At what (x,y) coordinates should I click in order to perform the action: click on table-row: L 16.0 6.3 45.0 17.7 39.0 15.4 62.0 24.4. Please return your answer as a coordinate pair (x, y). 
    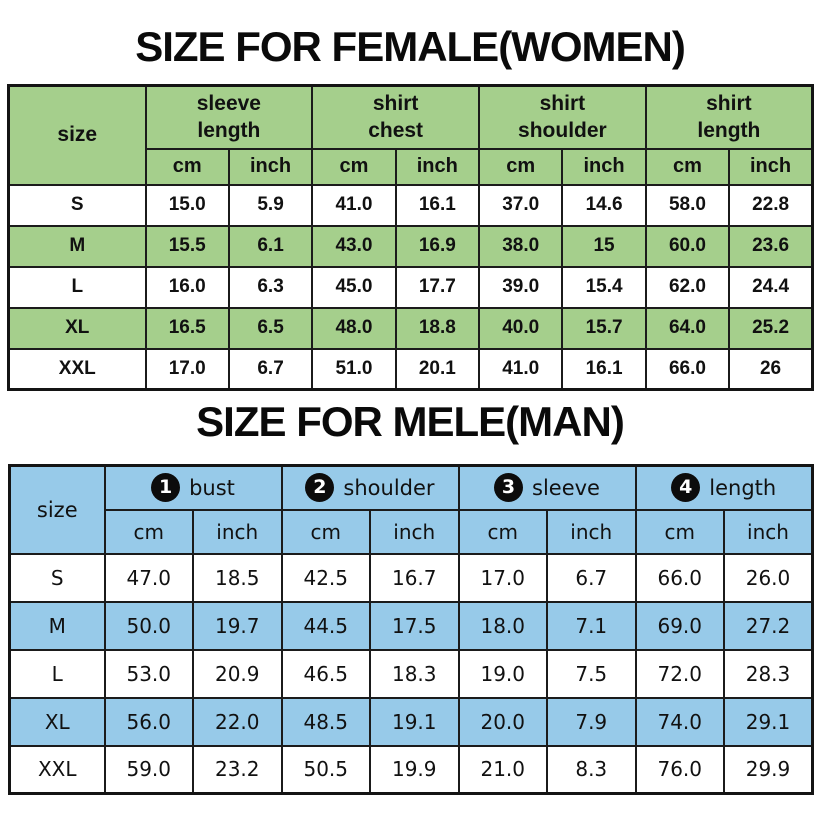
    Looking at the image, I should click on (410, 287).